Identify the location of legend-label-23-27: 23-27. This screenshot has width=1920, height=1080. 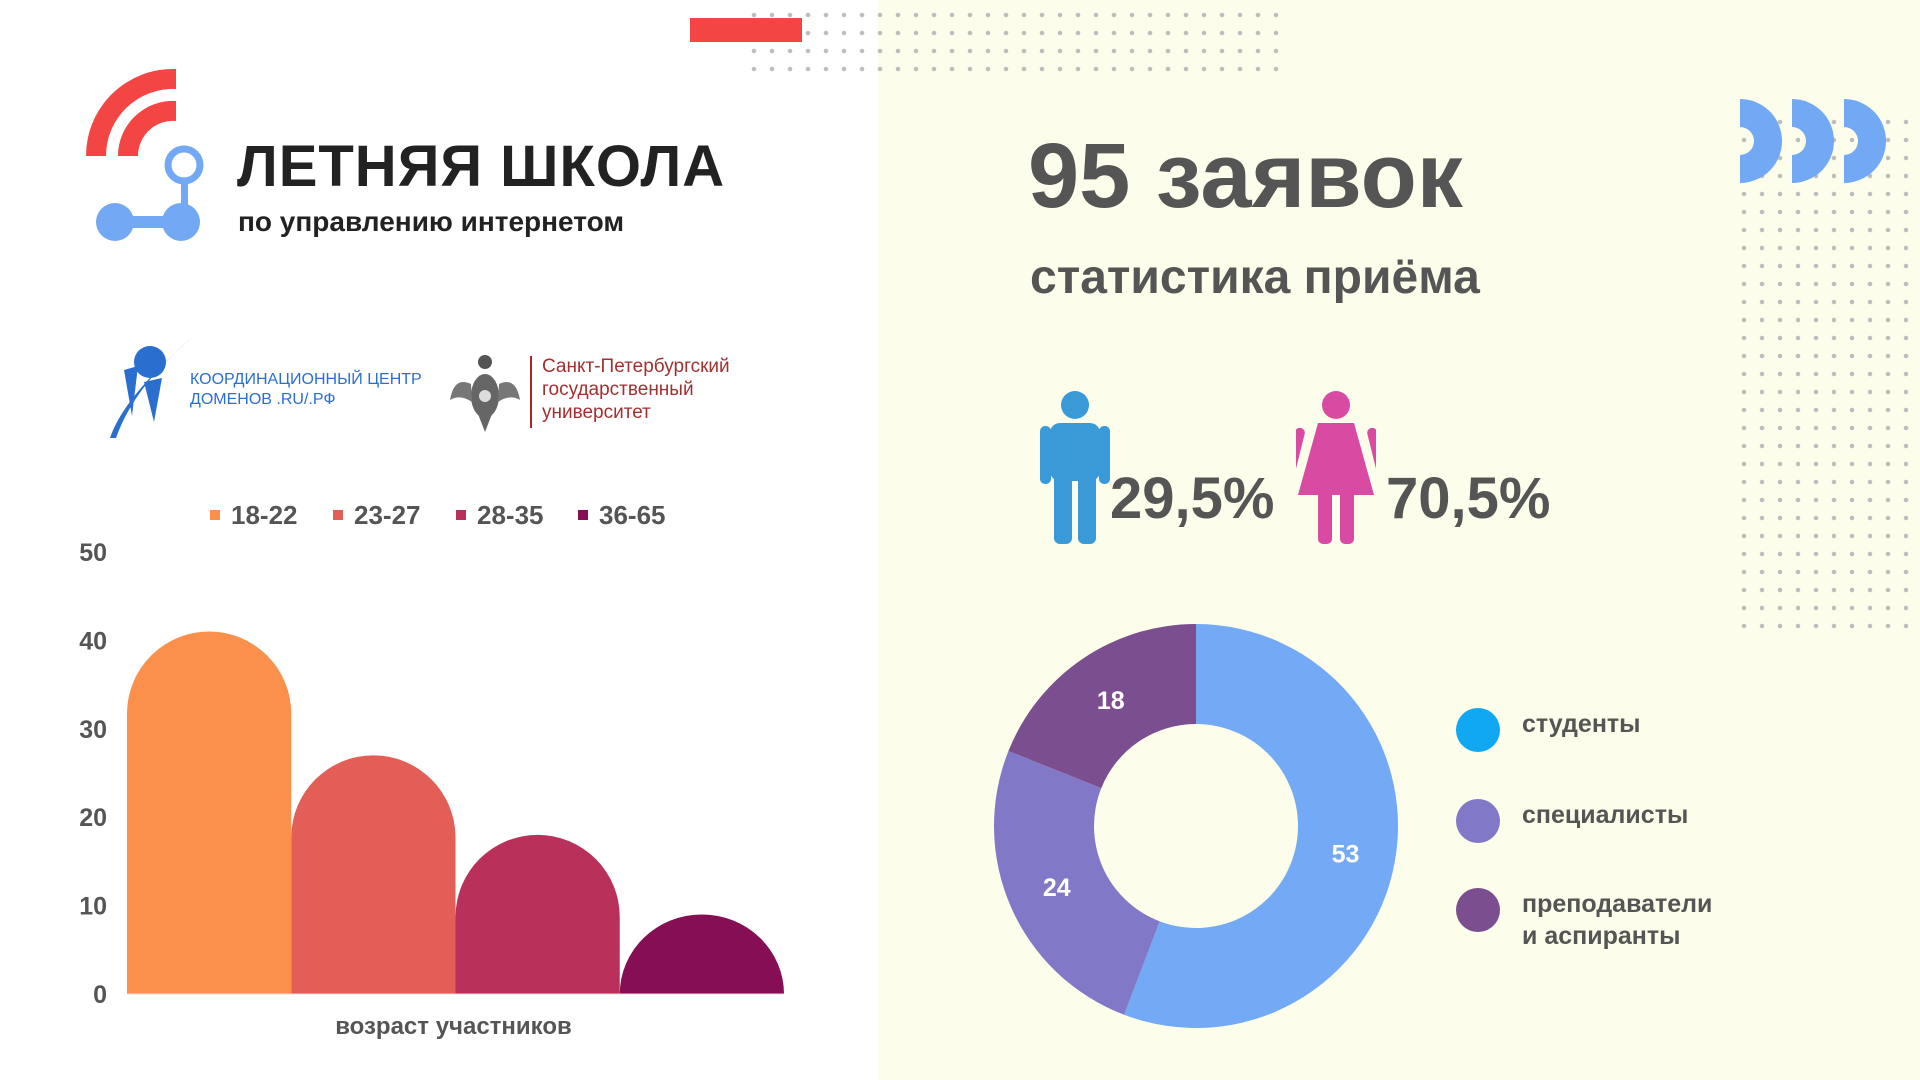
(387, 515).